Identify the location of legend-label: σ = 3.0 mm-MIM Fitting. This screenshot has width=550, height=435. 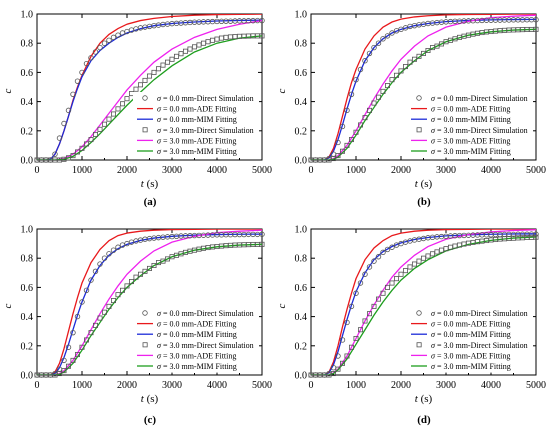
(471, 151).